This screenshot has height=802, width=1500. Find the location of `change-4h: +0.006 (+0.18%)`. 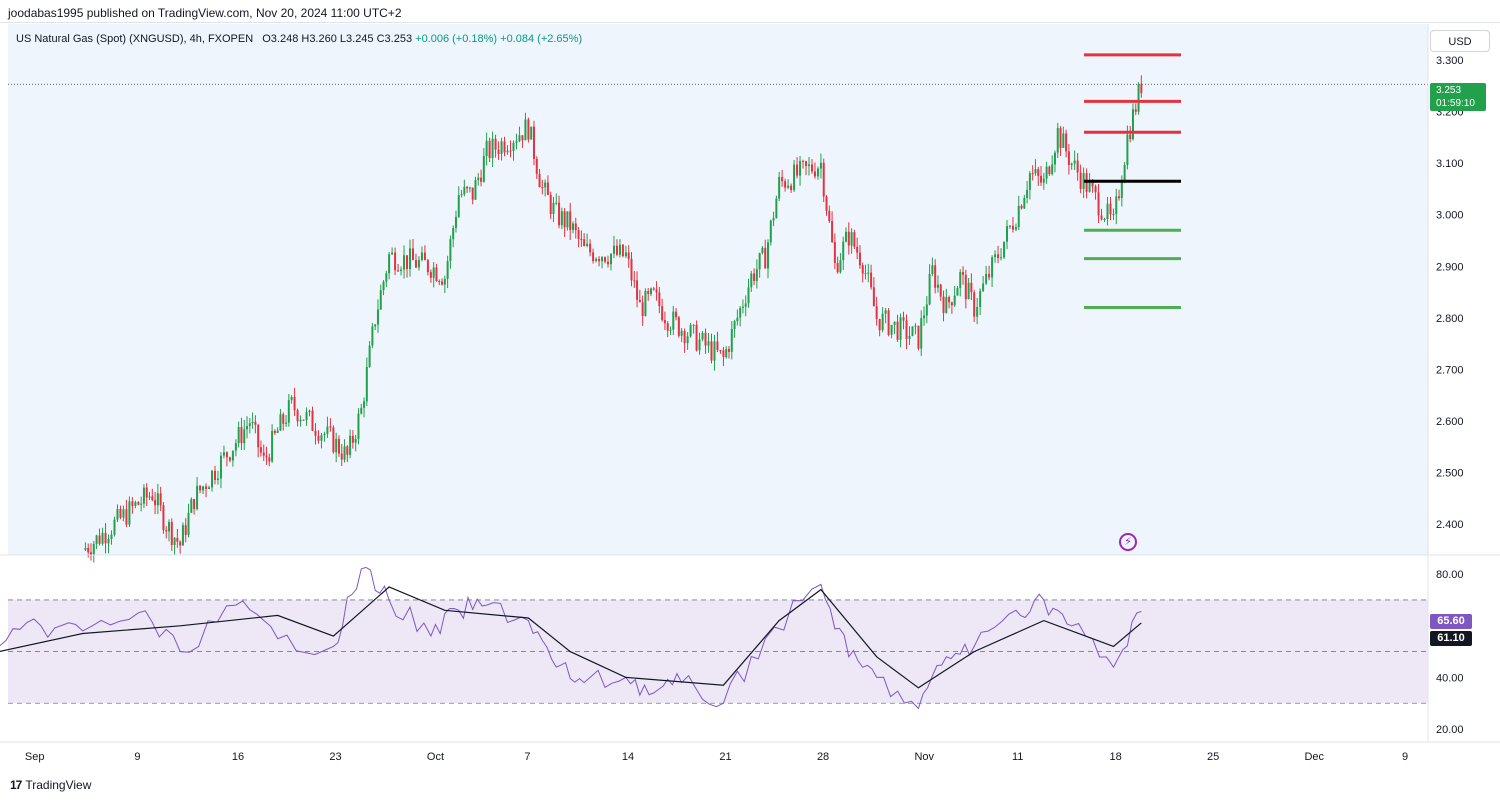

change-4h: +0.006 (+0.18%) is located at coordinates (456, 39).